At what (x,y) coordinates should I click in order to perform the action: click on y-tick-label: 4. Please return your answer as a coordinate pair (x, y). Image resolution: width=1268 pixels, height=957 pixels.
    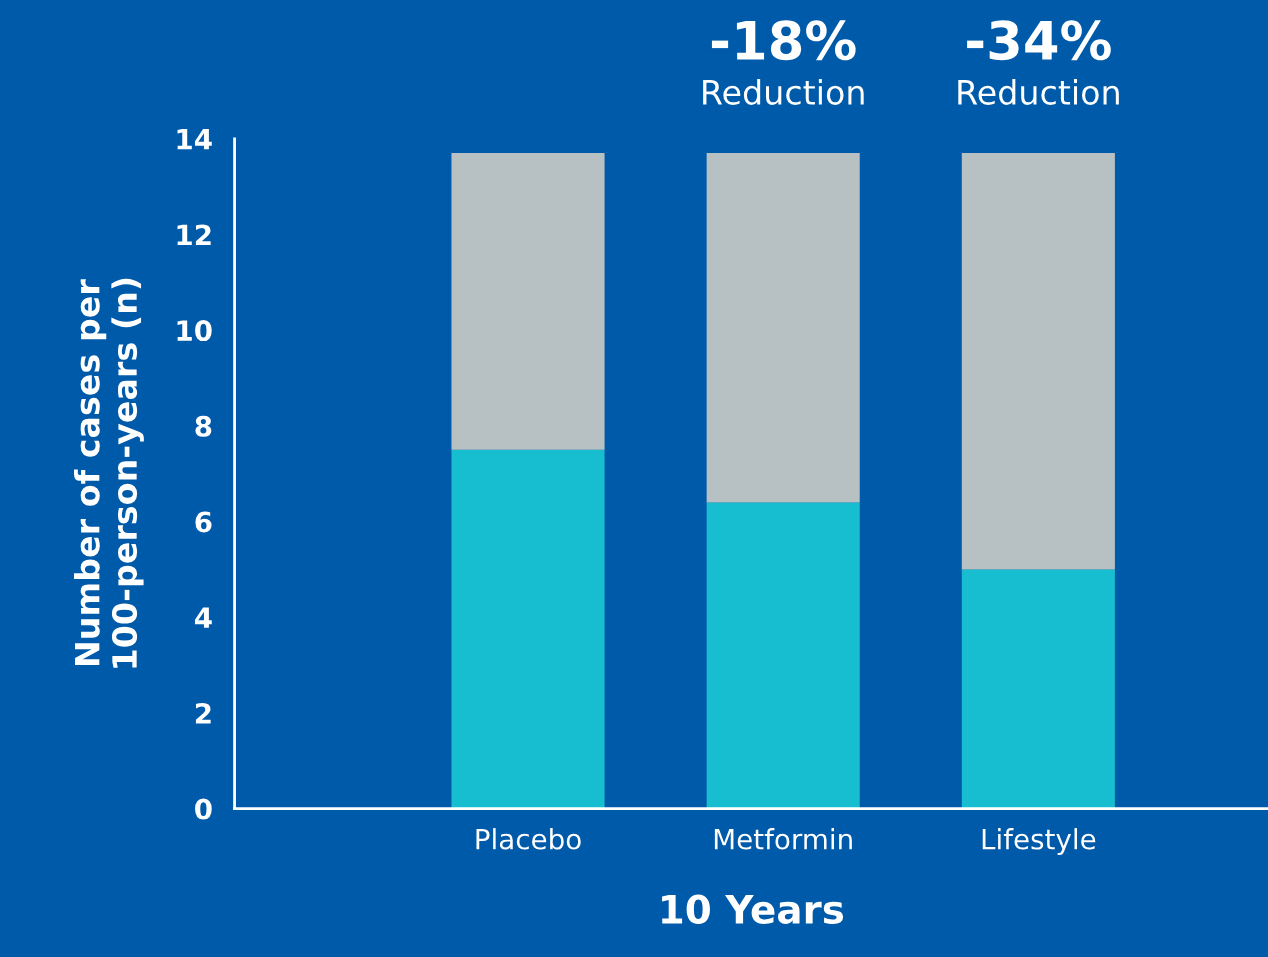
    Looking at the image, I should click on (203, 617).